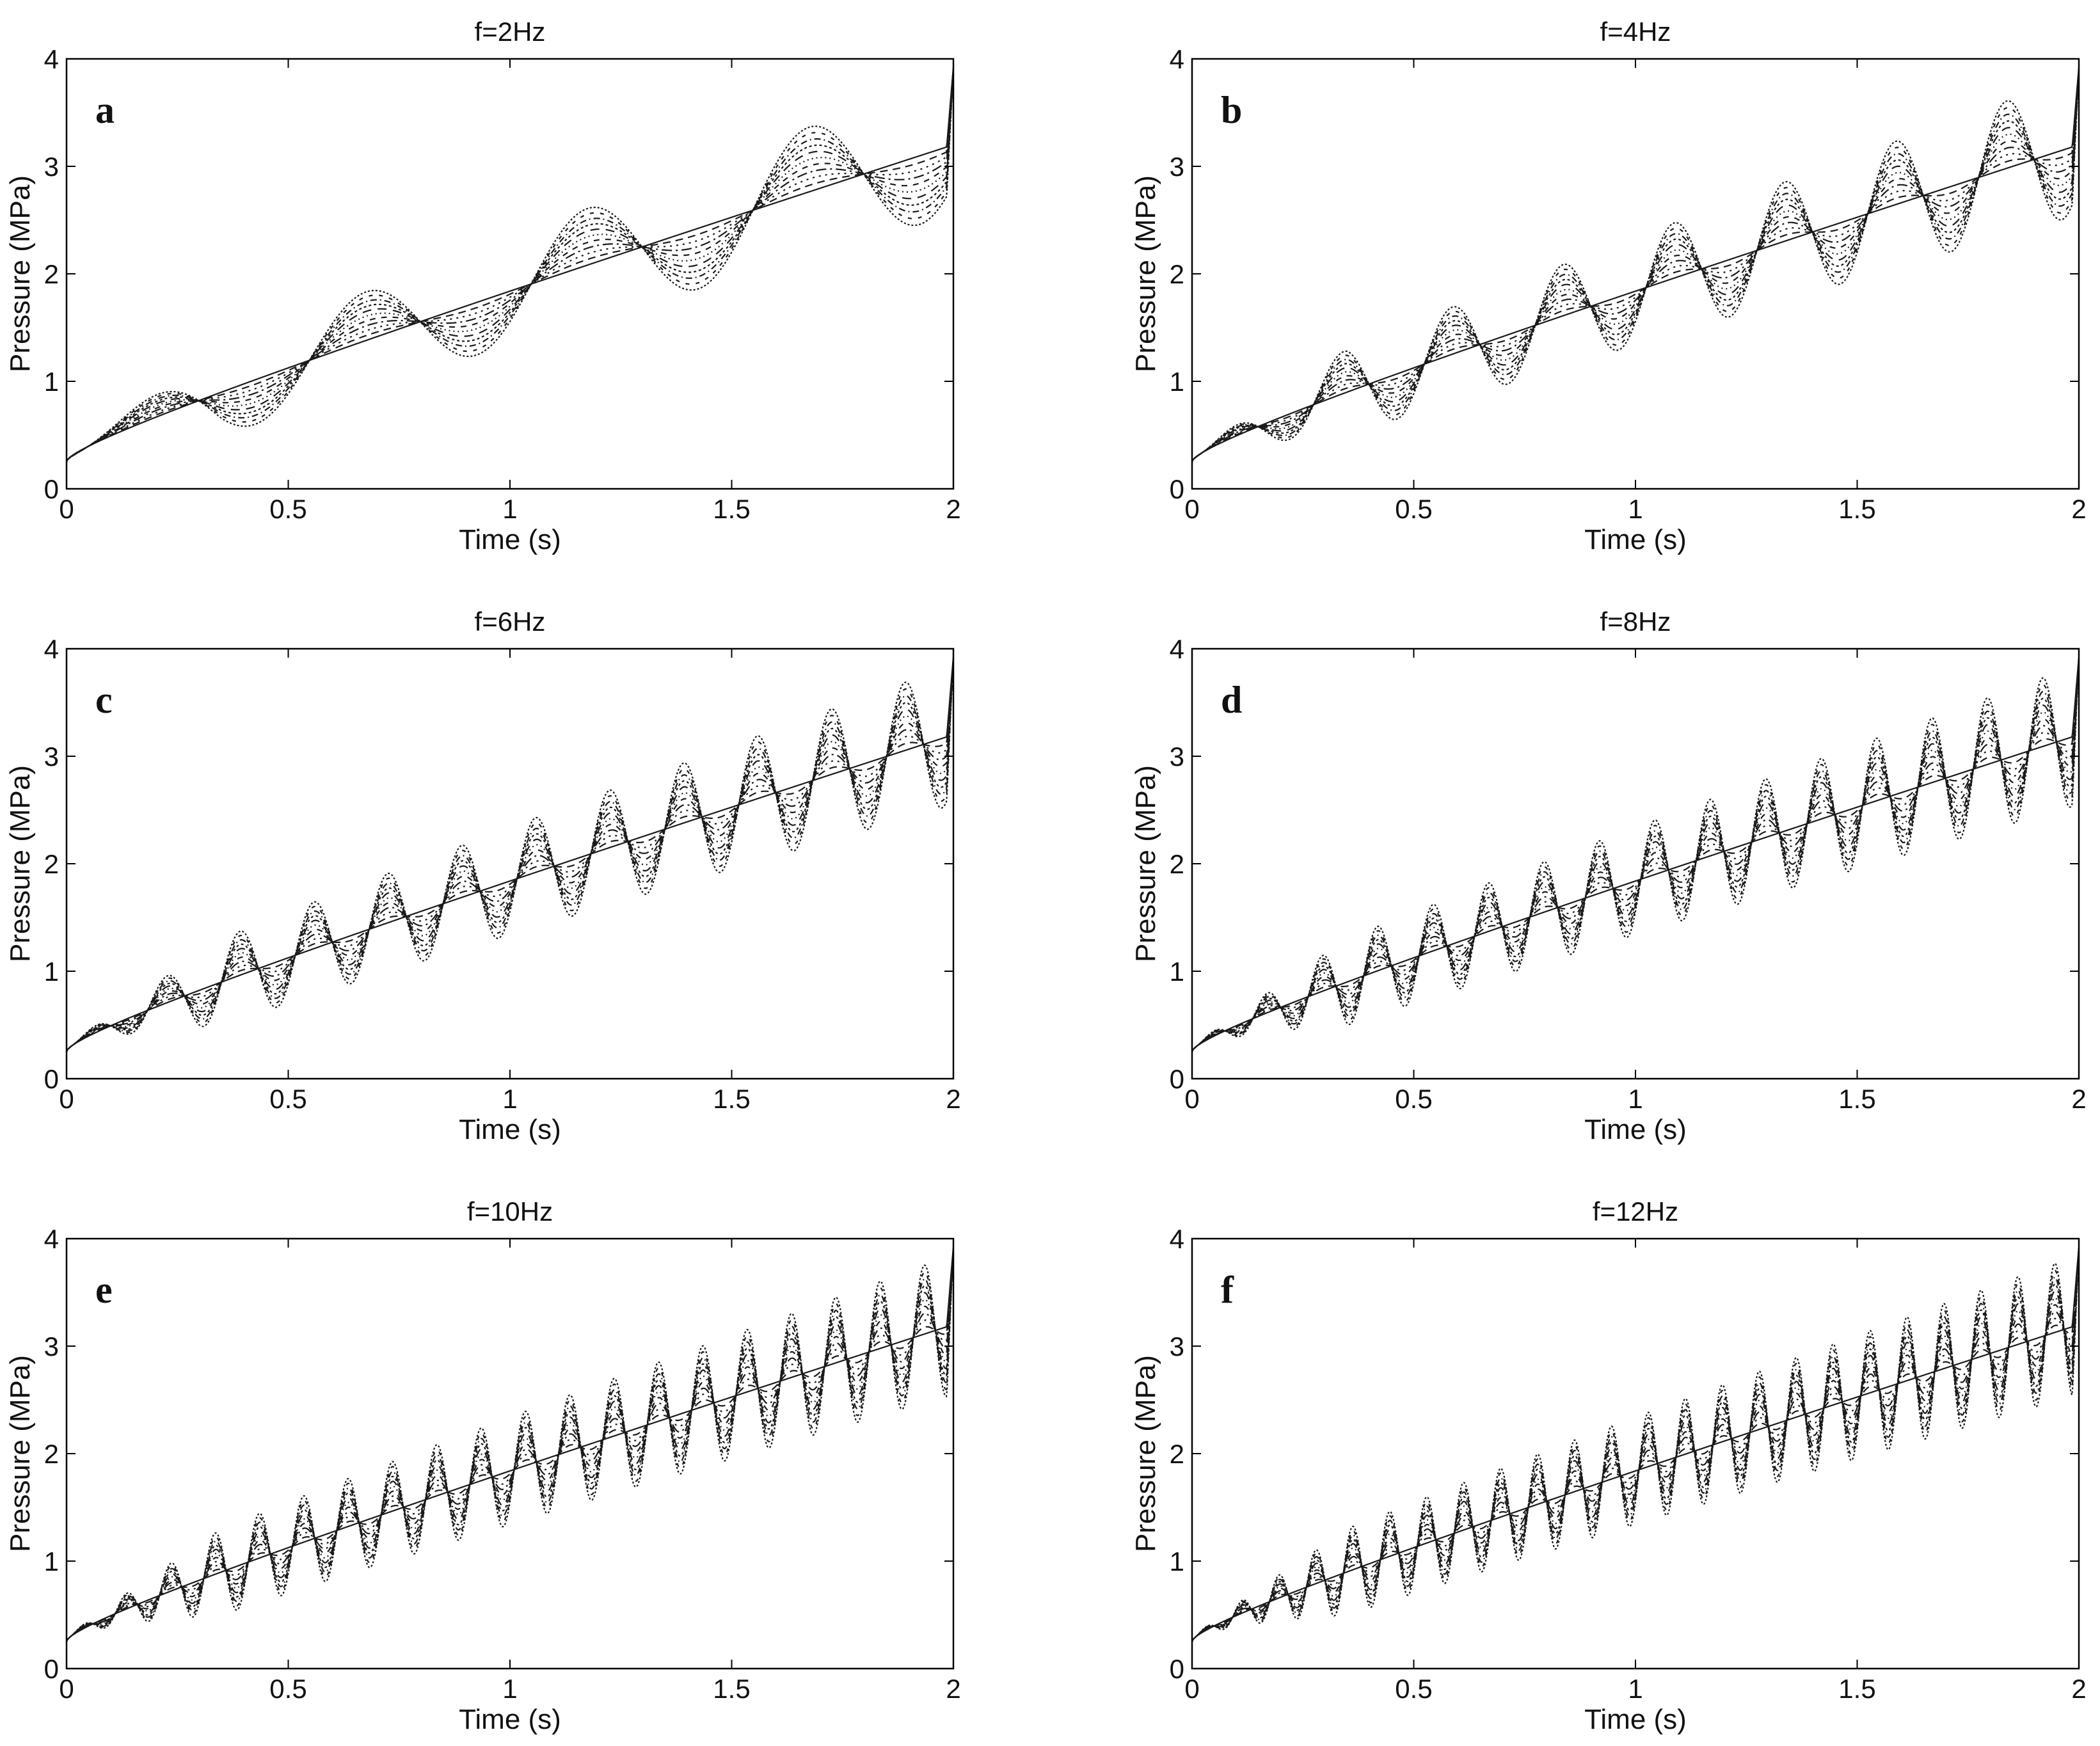  Describe the element at coordinates (1232, 110) in the screenshot. I see `panel-letter: b` at that location.